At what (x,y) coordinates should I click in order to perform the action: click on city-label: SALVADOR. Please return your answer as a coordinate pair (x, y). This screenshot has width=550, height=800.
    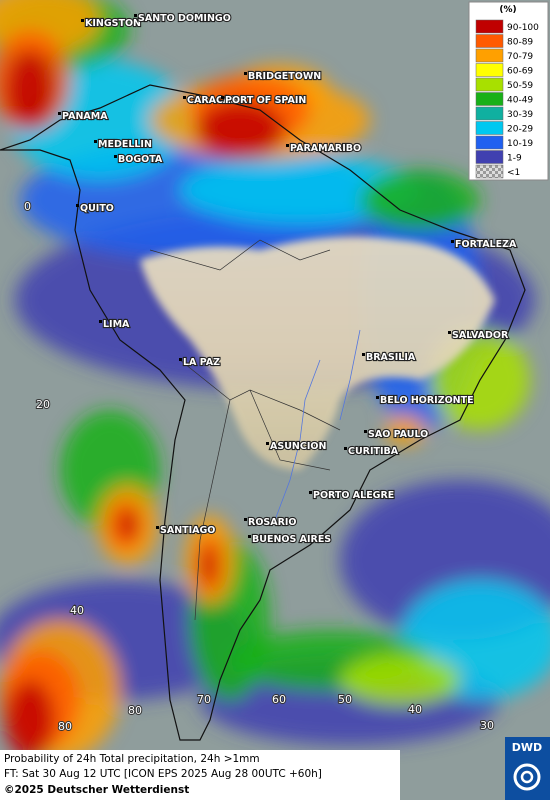
    Looking at the image, I should click on (480, 335).